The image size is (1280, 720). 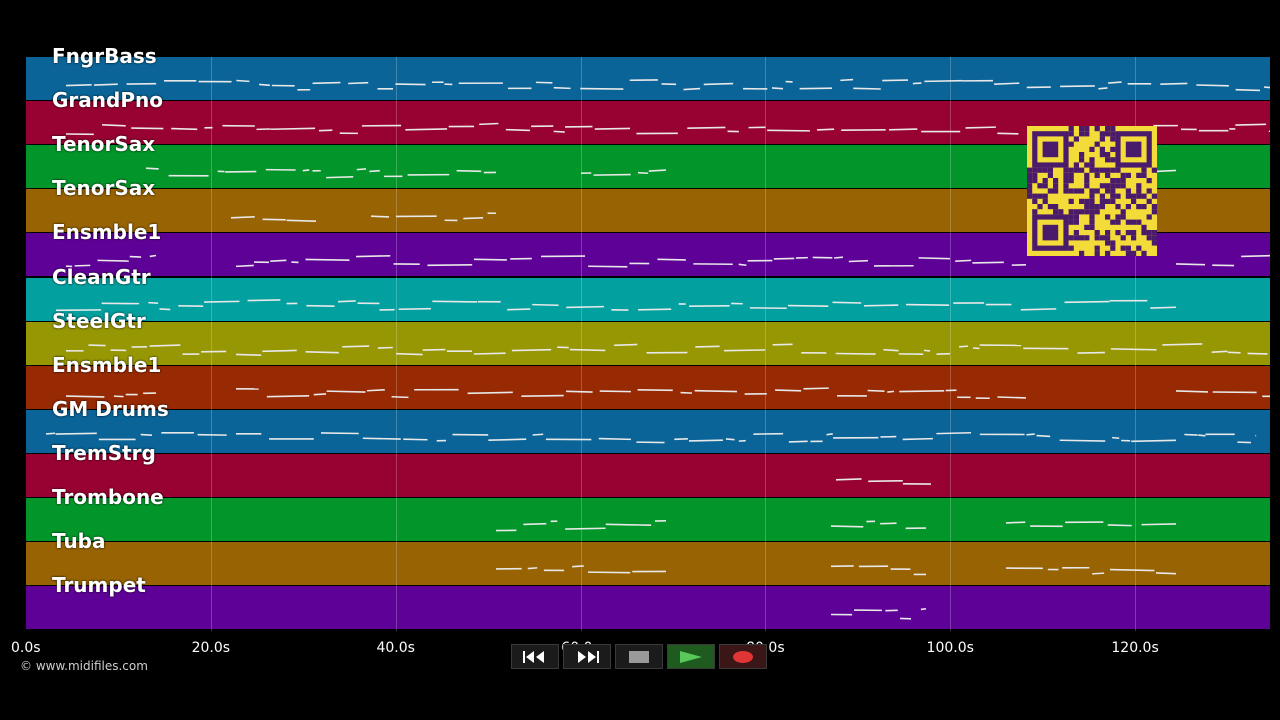 What do you see at coordinates (691, 656) in the screenshot?
I see `play-button` at bounding box center [691, 656].